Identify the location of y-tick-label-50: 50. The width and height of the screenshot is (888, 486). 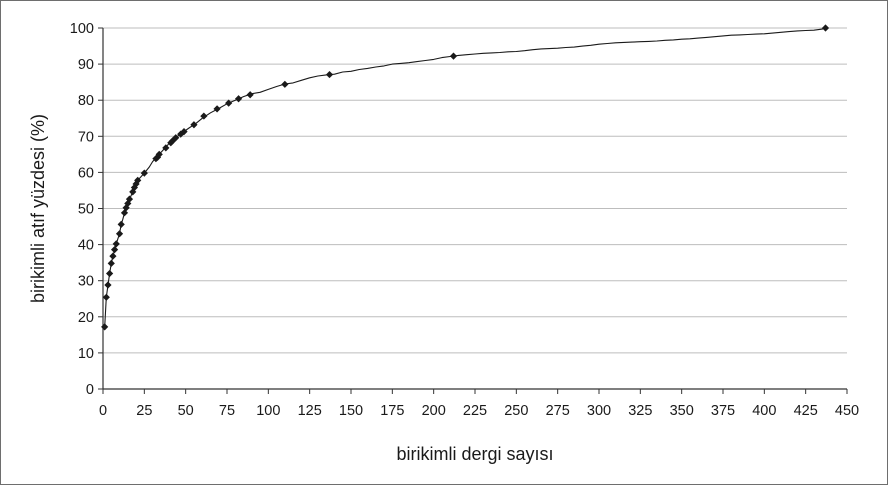
(86, 210).